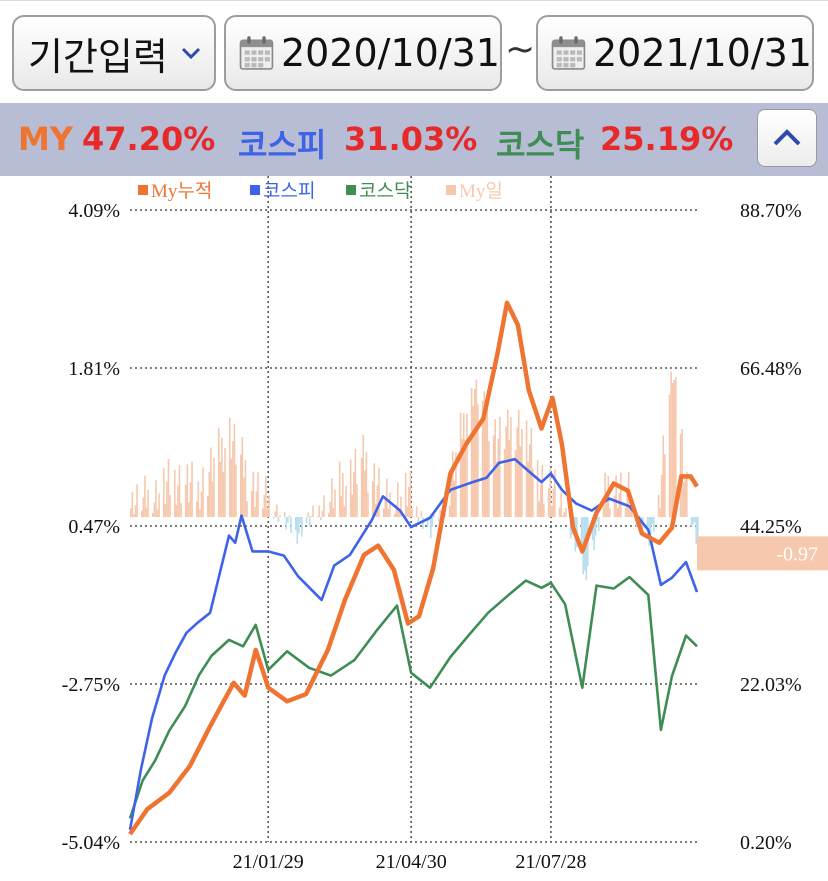 The width and height of the screenshot is (828, 881). I want to click on my-return-label: MY, so click(46, 139).